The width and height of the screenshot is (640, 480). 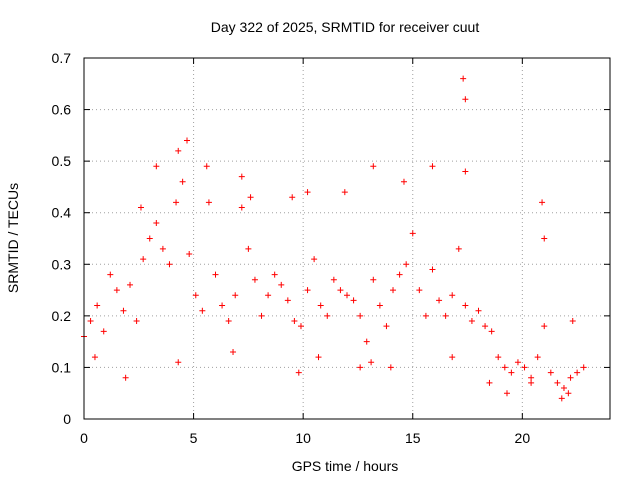 I want to click on y-tick-label: 0.3, so click(x=62, y=264).